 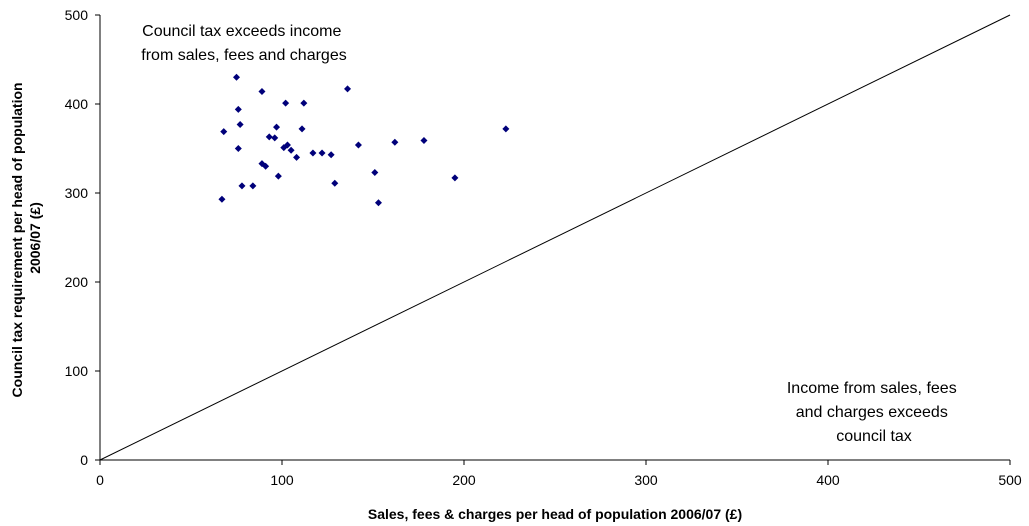 What do you see at coordinates (464, 480) in the screenshot?
I see `x-tick-label: 200` at bounding box center [464, 480].